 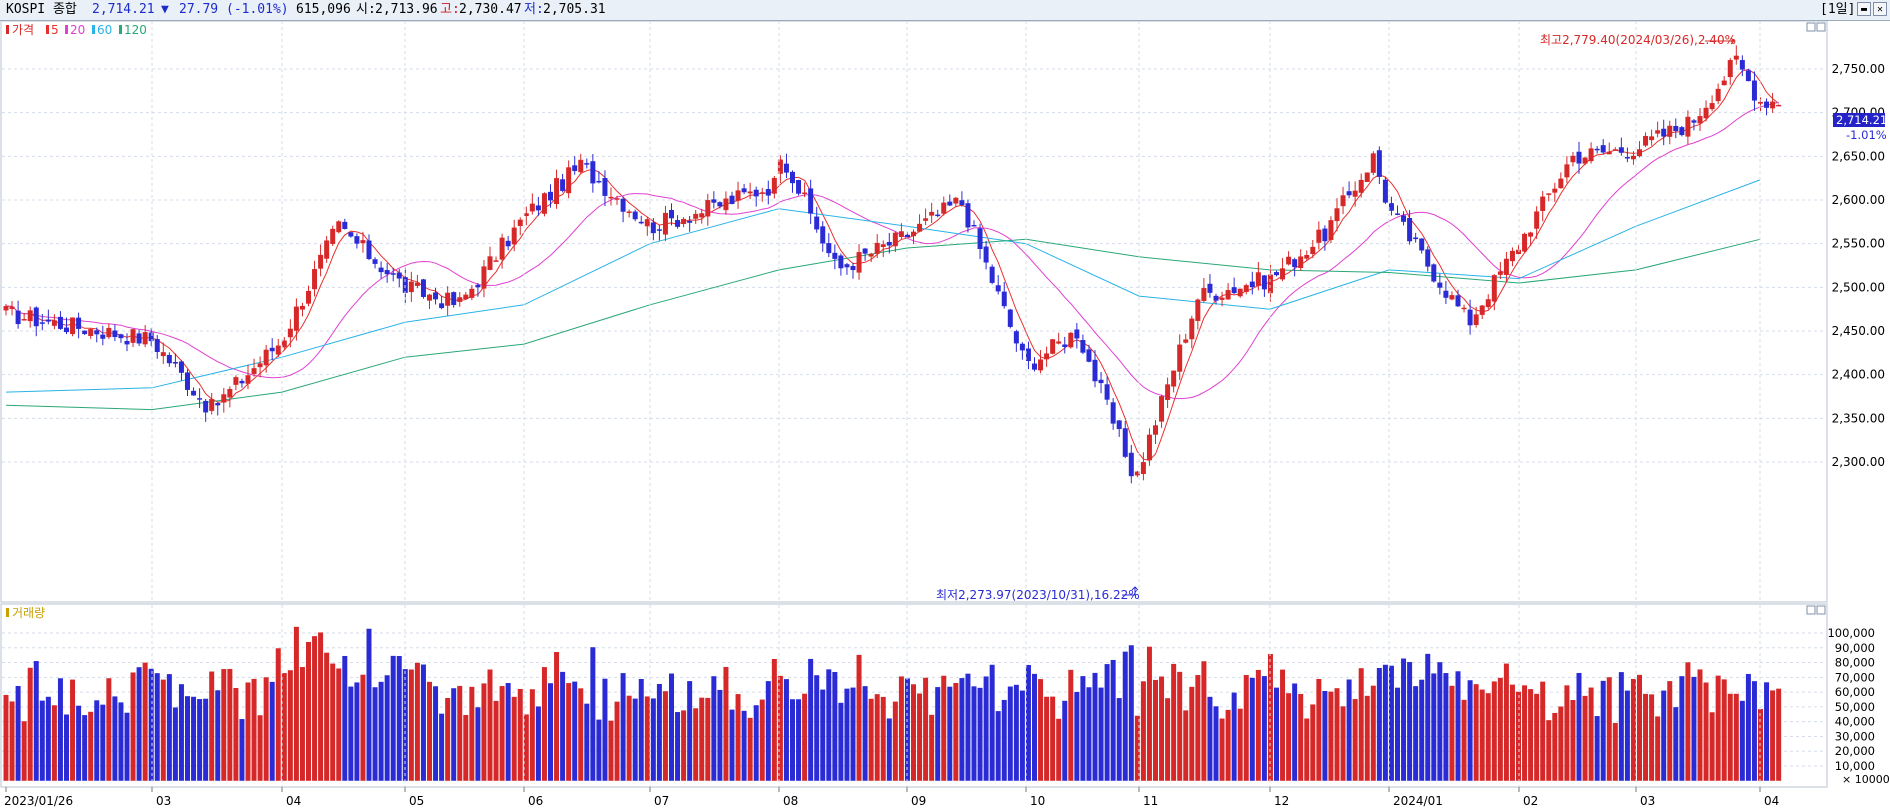 What do you see at coordinates (1816, 610) in the screenshot?
I see `volume-panel-controls` at bounding box center [1816, 610].